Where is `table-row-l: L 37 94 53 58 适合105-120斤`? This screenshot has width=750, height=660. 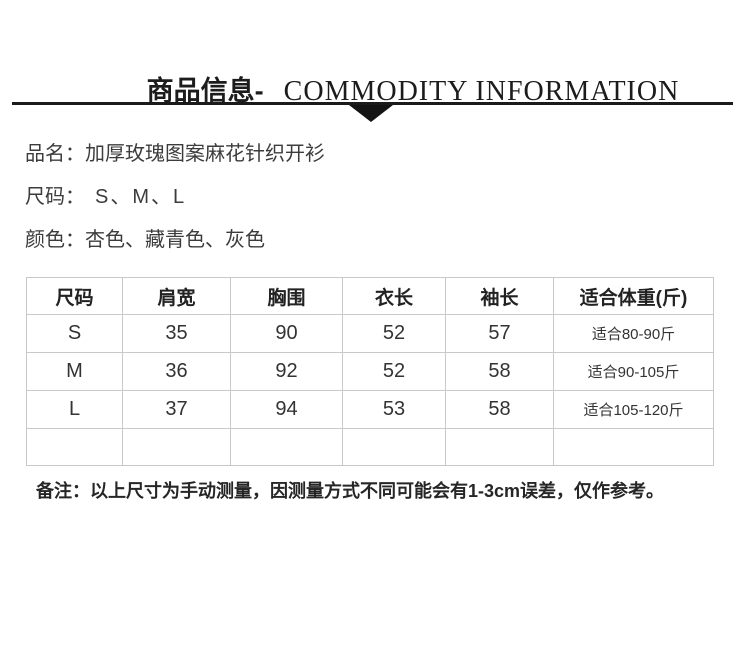
table-row-l: L 37 94 53 58 适合105-120斤 is located at coordinates (370, 409).